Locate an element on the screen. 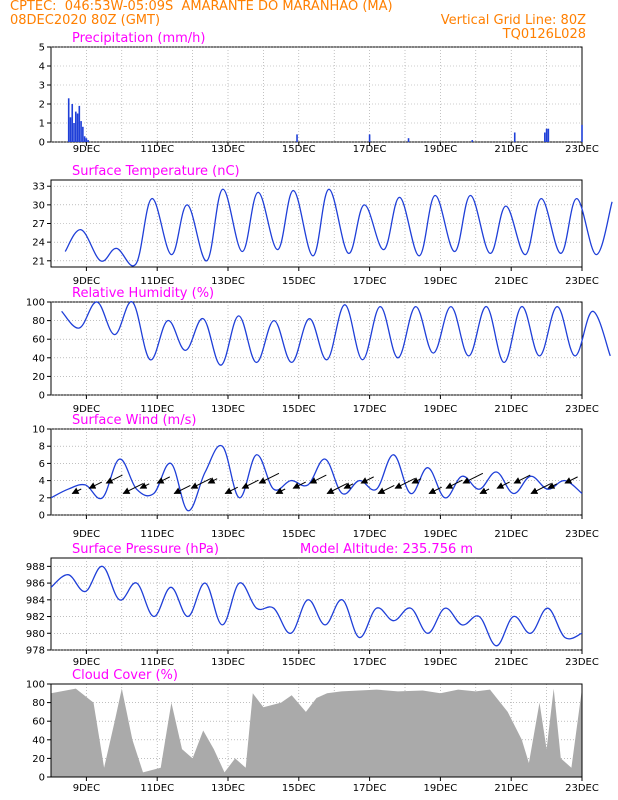 Image resolution: width=618 pixels, height=800 pixels. header-grid-note: Vertical Grid Line: 80Z is located at coordinates (513, 20).